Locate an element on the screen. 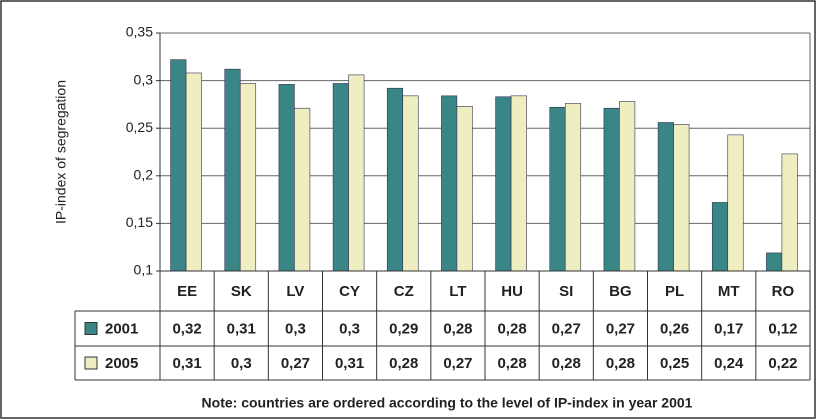 The width and height of the screenshot is (817, 420). y-tick-label: 0,2 is located at coordinates (144, 175).